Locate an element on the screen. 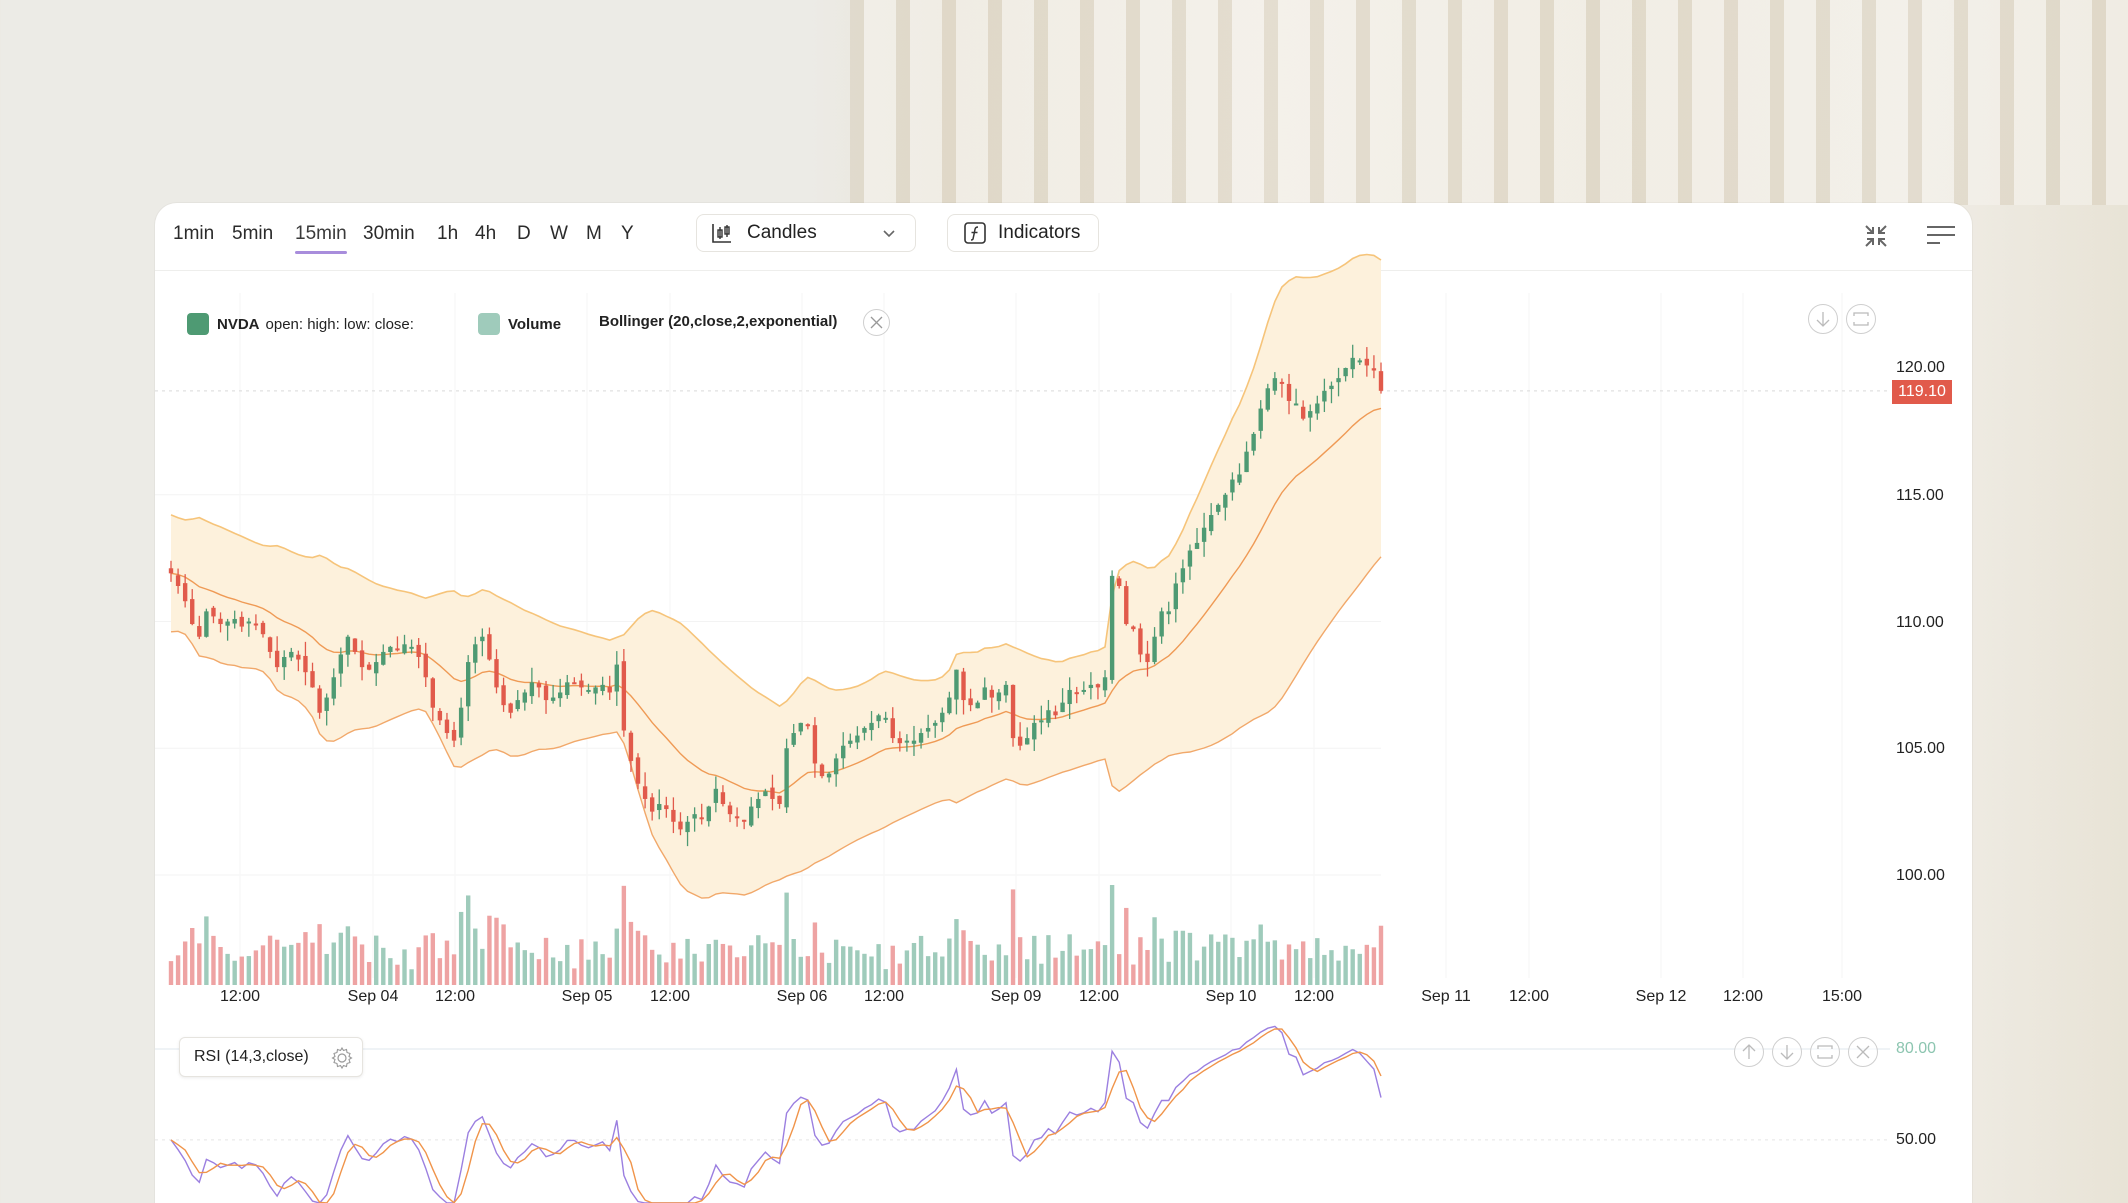 This screenshot has width=2128, height=1203. last-price-badge: 119.10 is located at coordinates (1922, 392).